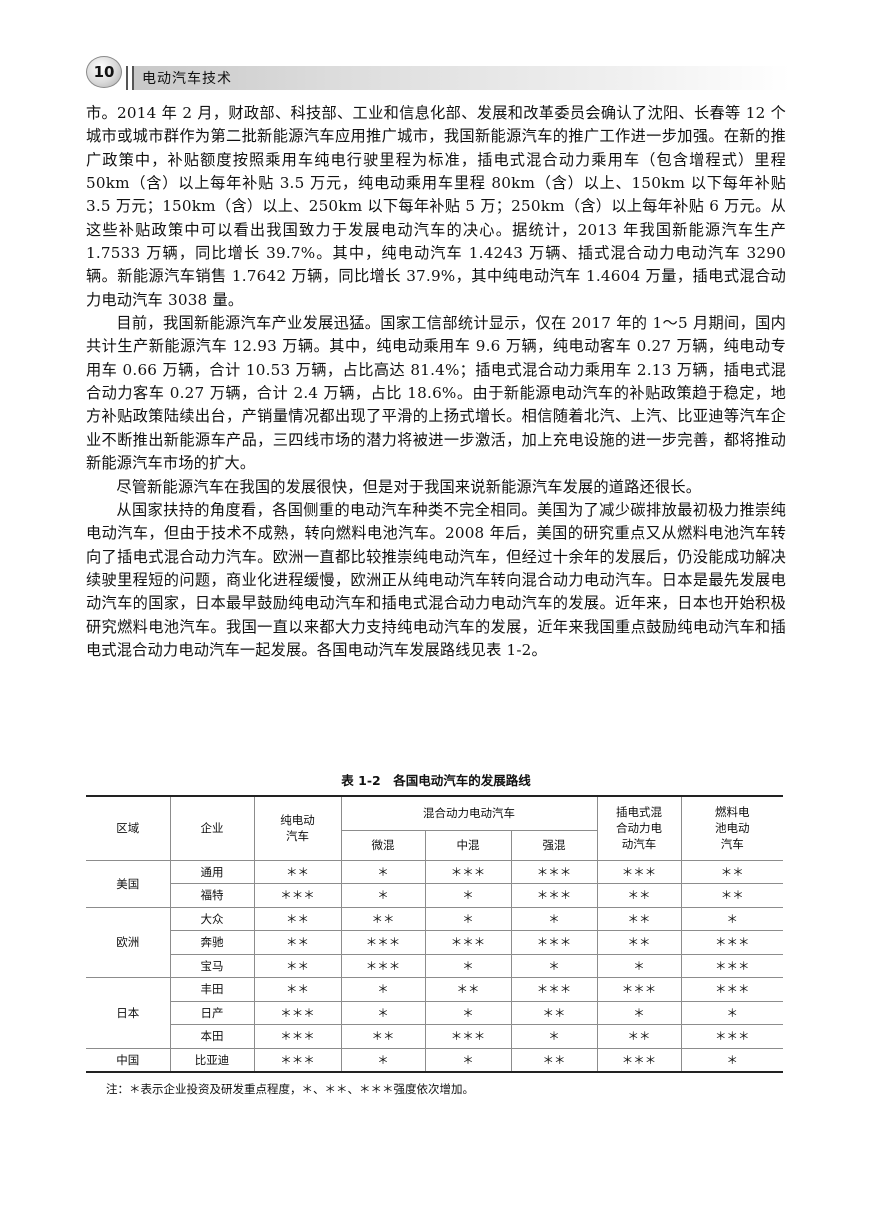 The width and height of the screenshot is (869, 1228). I want to click on page-header: 10 电动汽车技术, so click(437, 74).